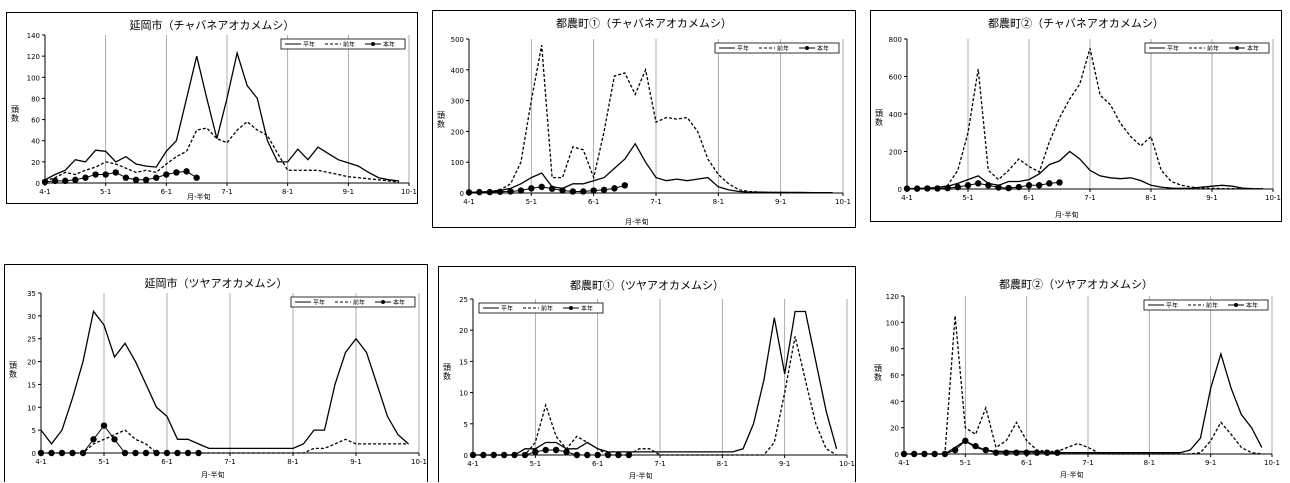  I want to click on y-tick-label: 30, so click(31, 317).